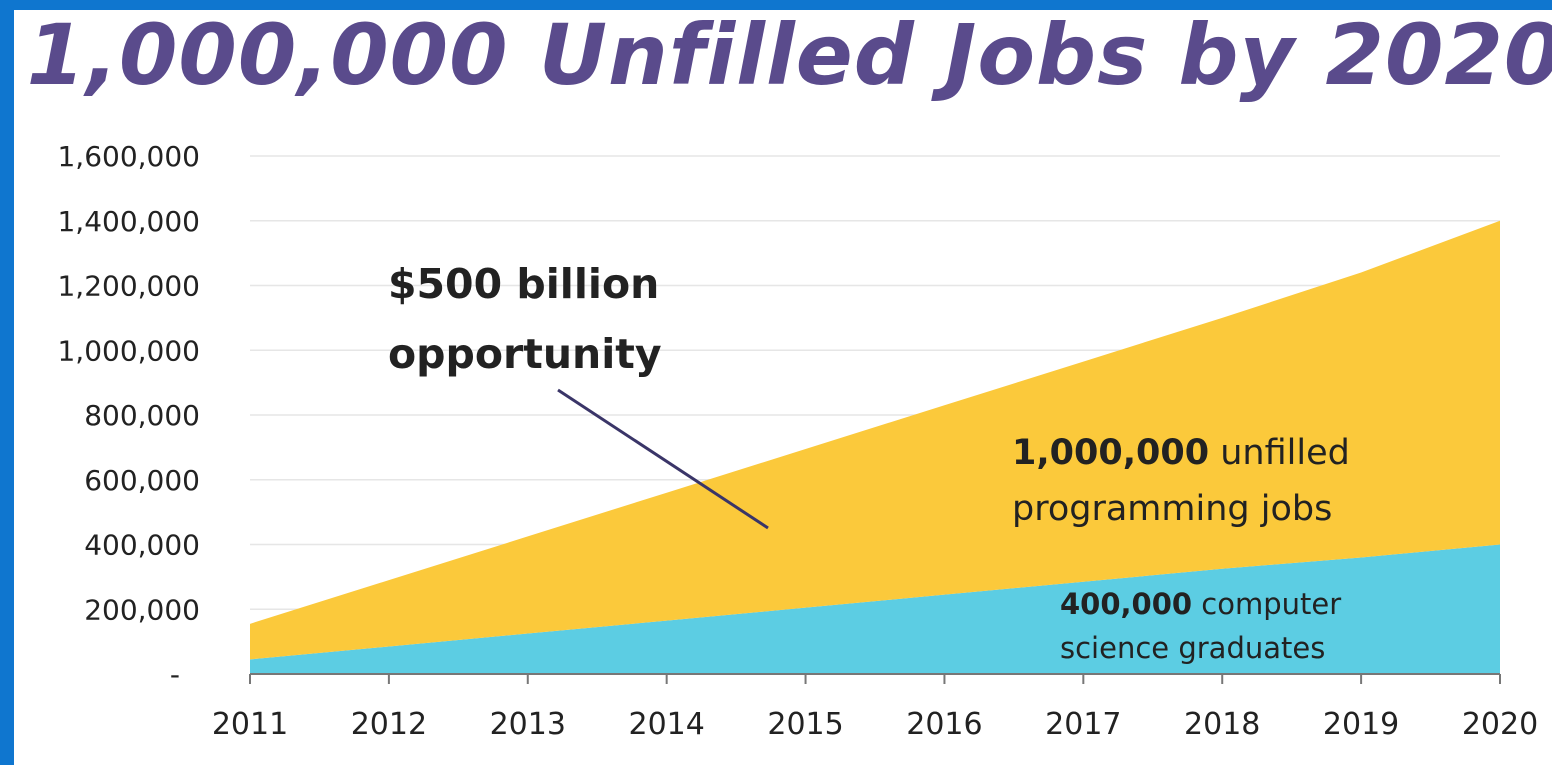 The height and width of the screenshot is (765, 1552). Describe the element at coordinates (1500, 724) in the screenshot. I see `x-tick-label: 2020` at that location.